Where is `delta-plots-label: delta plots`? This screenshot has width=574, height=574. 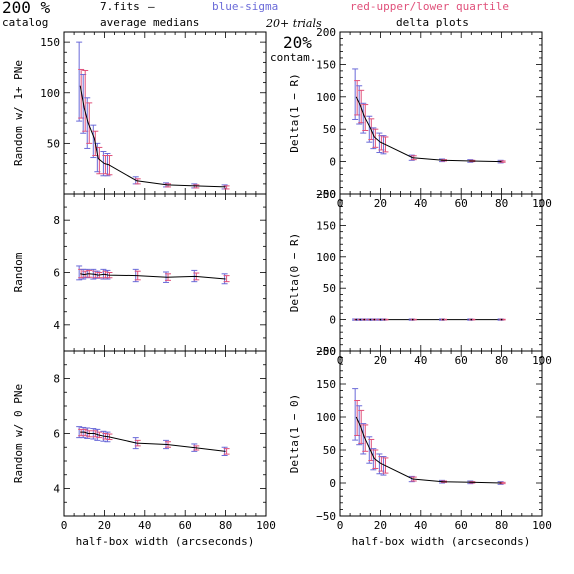 delta-plots-label: delta plots is located at coordinates (432, 22).